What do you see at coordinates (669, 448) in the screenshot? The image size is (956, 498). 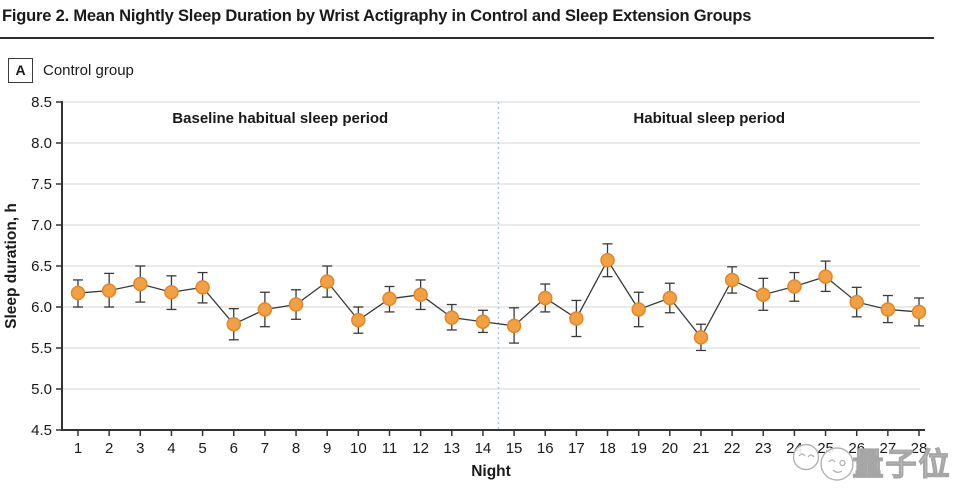 I see `svg-text: 20` at bounding box center [669, 448].